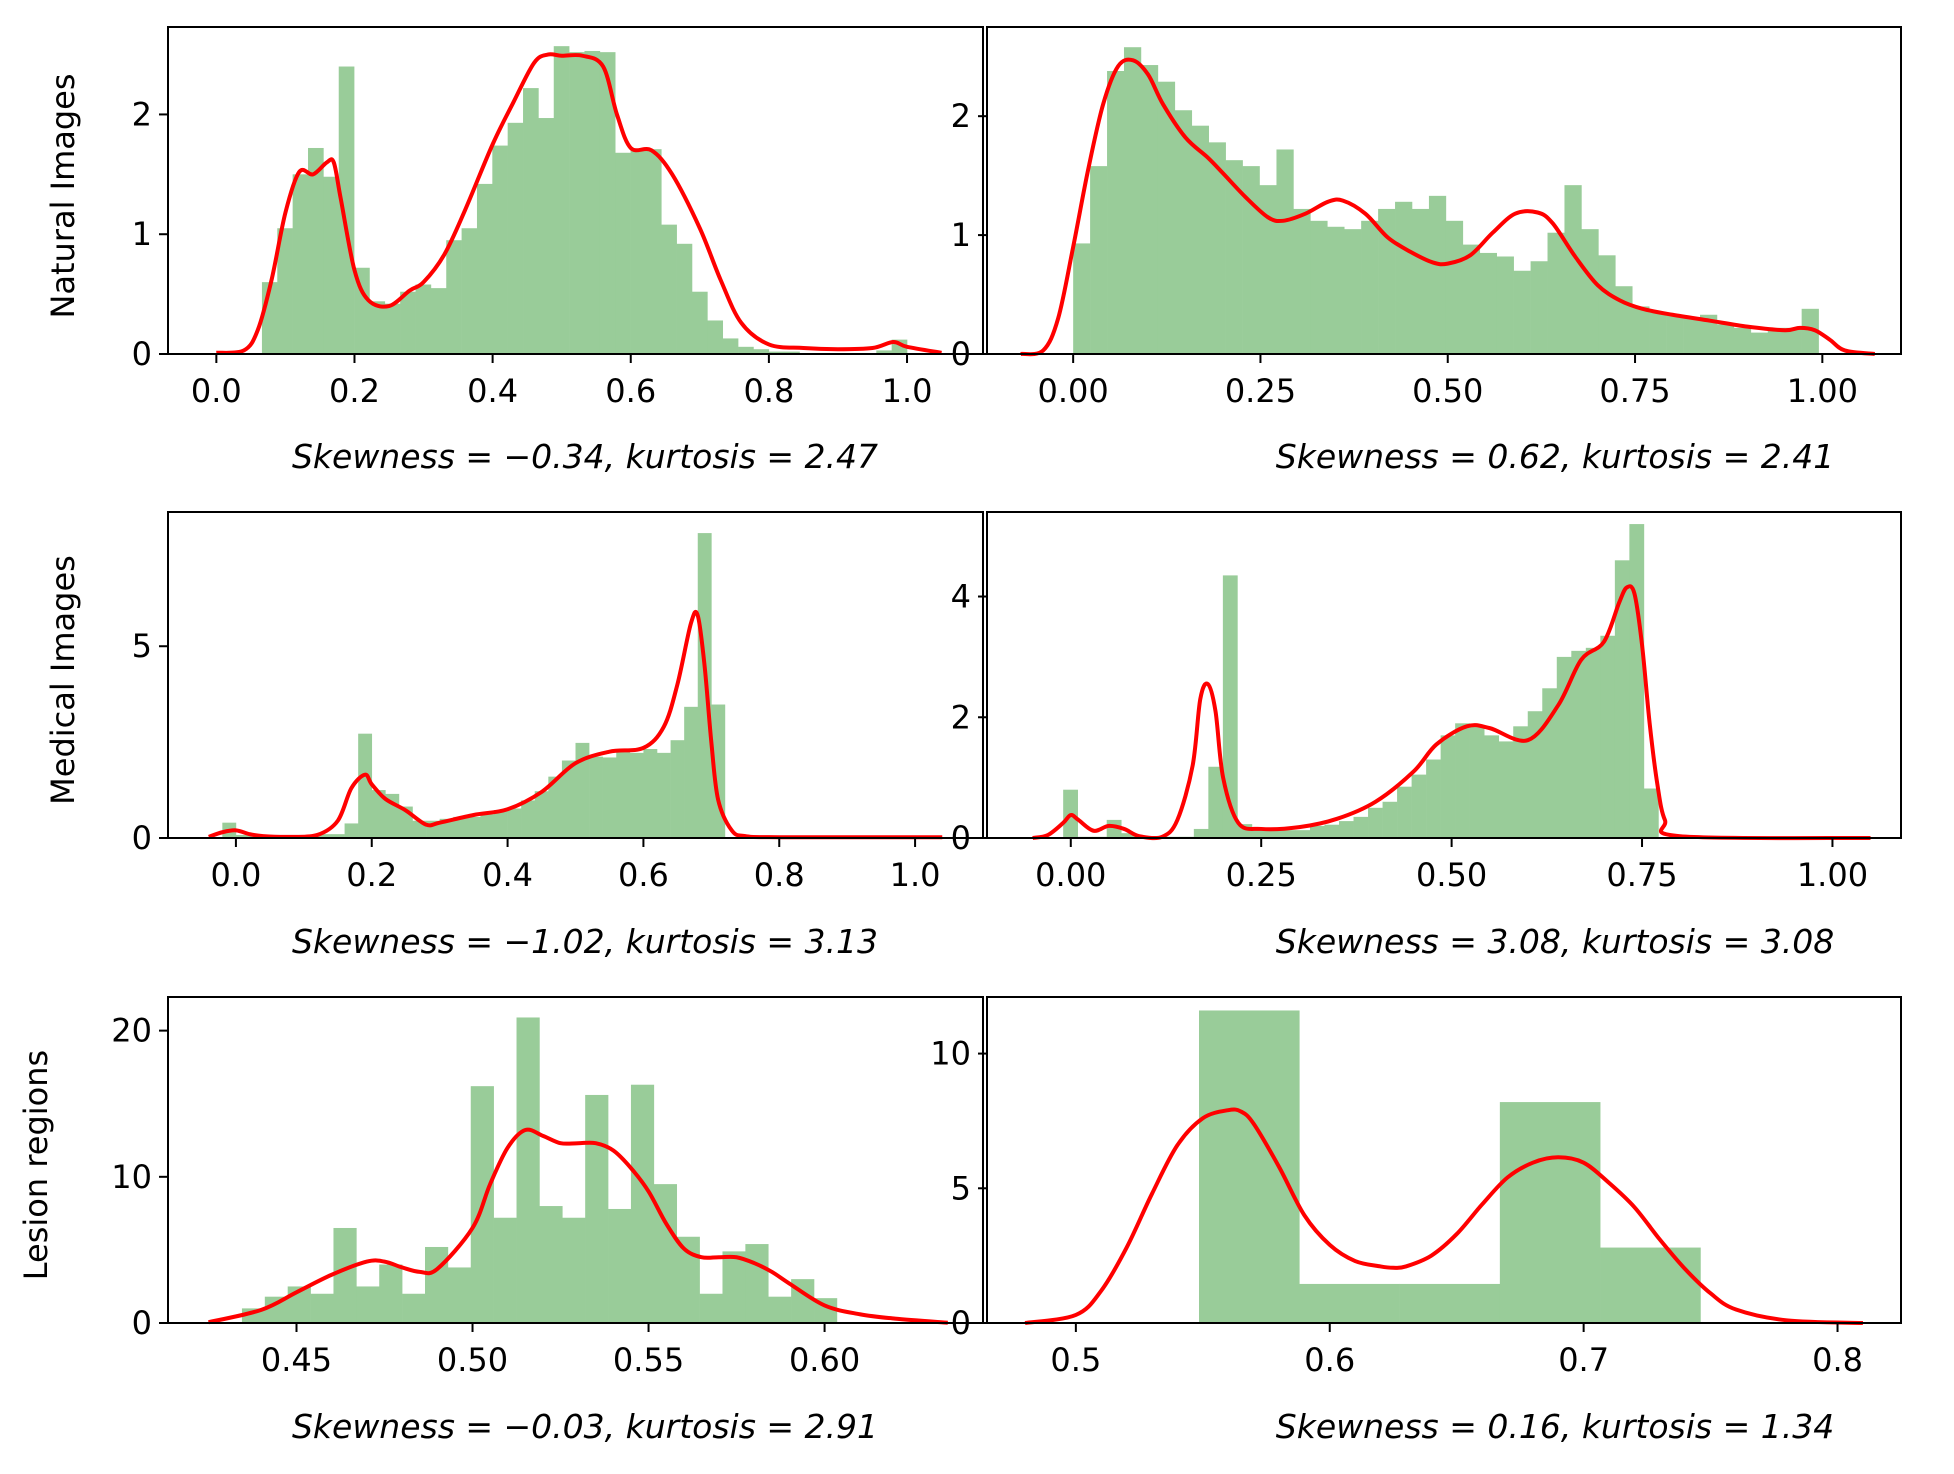  I want to click on y-tick-label: 20, so click(131, 1031).